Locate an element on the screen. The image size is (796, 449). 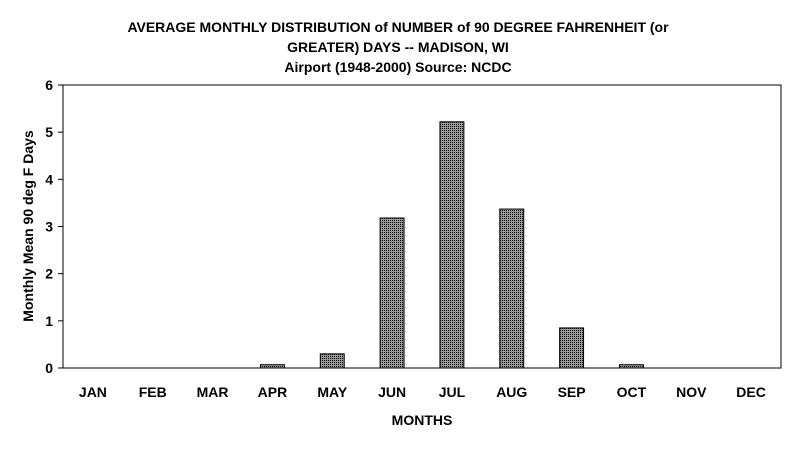
bar-jul is located at coordinates (452, 245).